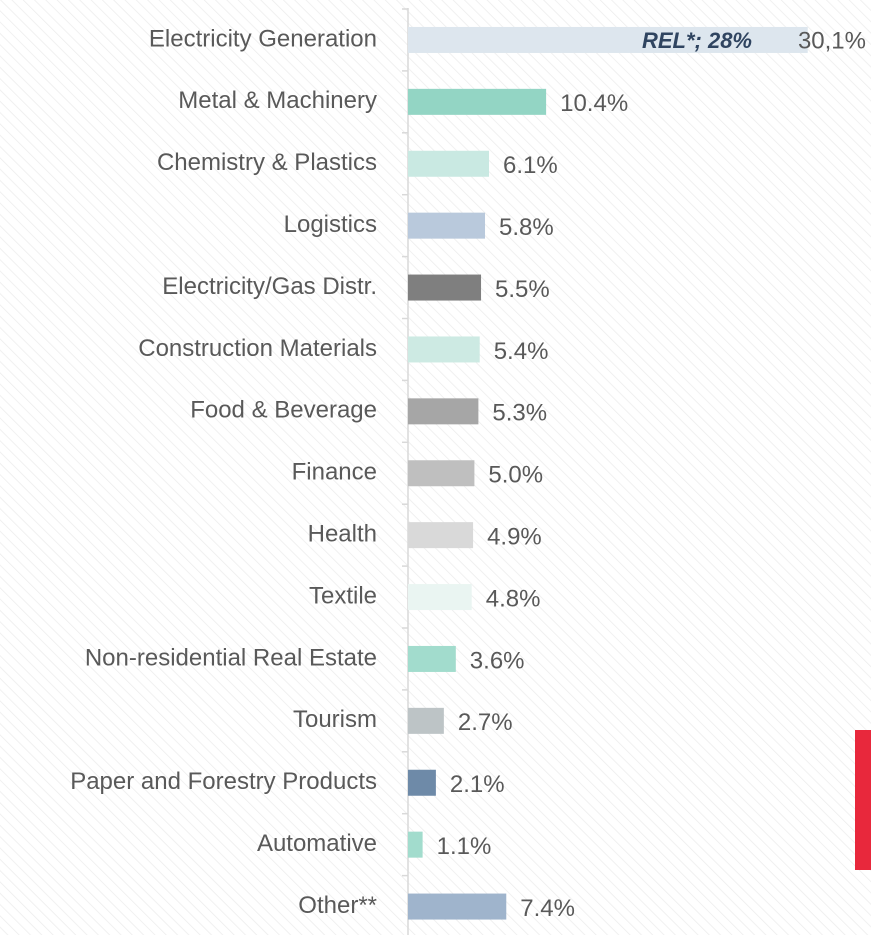 This screenshot has height=935, width=871. What do you see at coordinates (343, 595) in the screenshot?
I see `category-label: Textile` at bounding box center [343, 595].